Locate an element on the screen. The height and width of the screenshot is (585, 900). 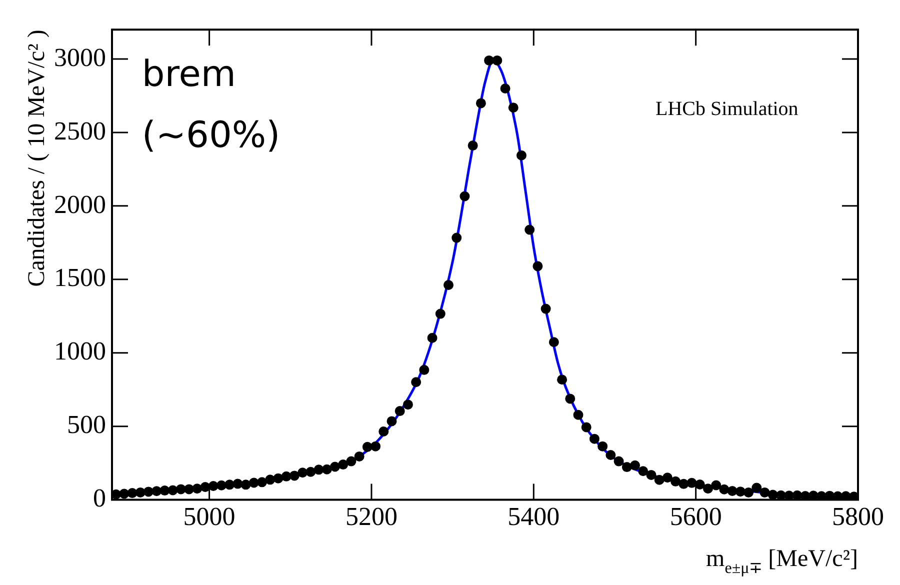
y-tick-label: 3000 is located at coordinates (80, 57).